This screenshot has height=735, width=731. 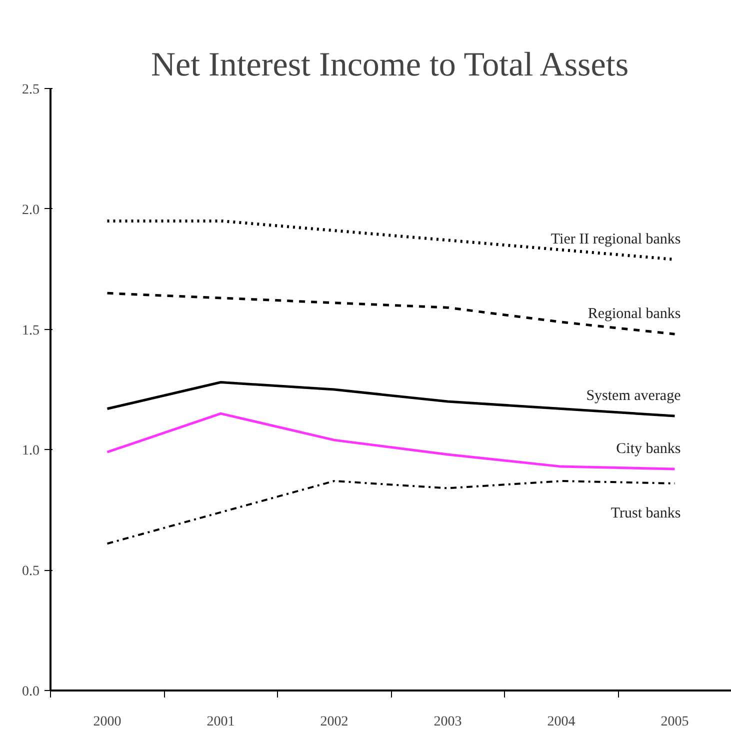 I want to click on y-tick-label: 1.0, so click(x=31, y=451).